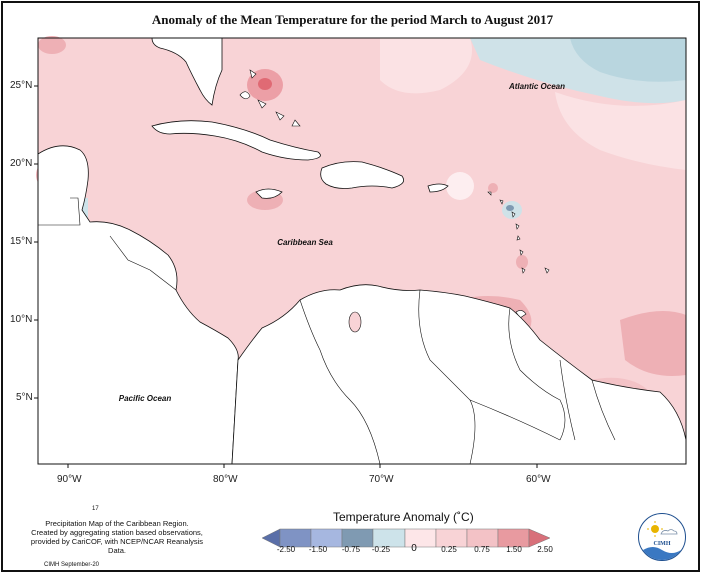  What do you see at coordinates (265, 84) in the screenshot?
I see `warm-anomaly-core` at bounding box center [265, 84].